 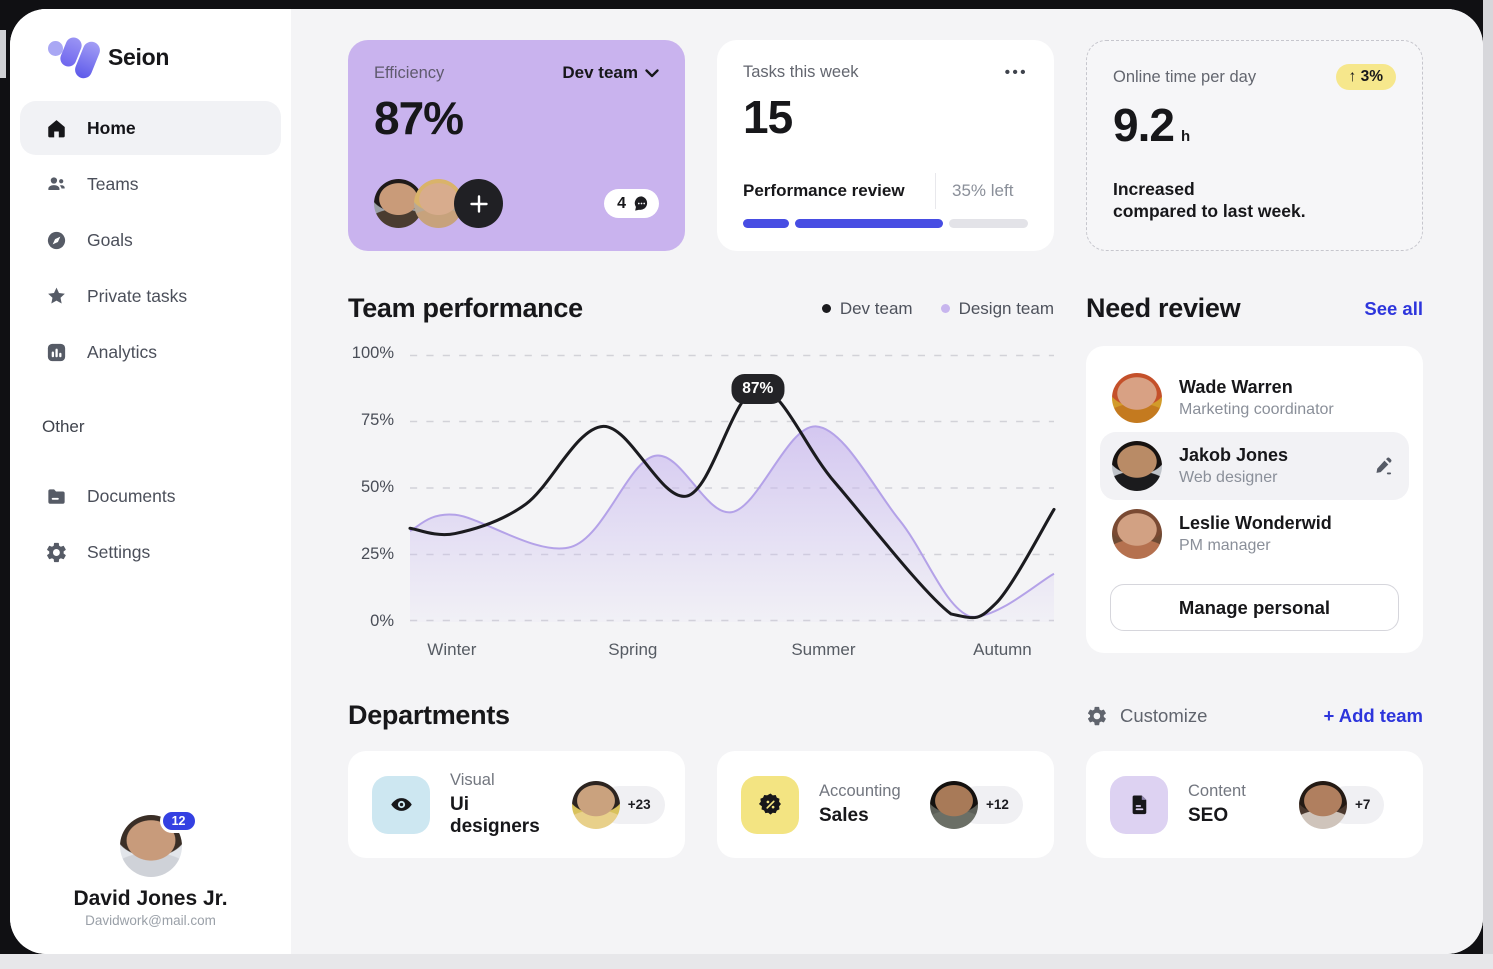 I want to click on sidebar-item-teams: Teams, so click(x=150, y=184).